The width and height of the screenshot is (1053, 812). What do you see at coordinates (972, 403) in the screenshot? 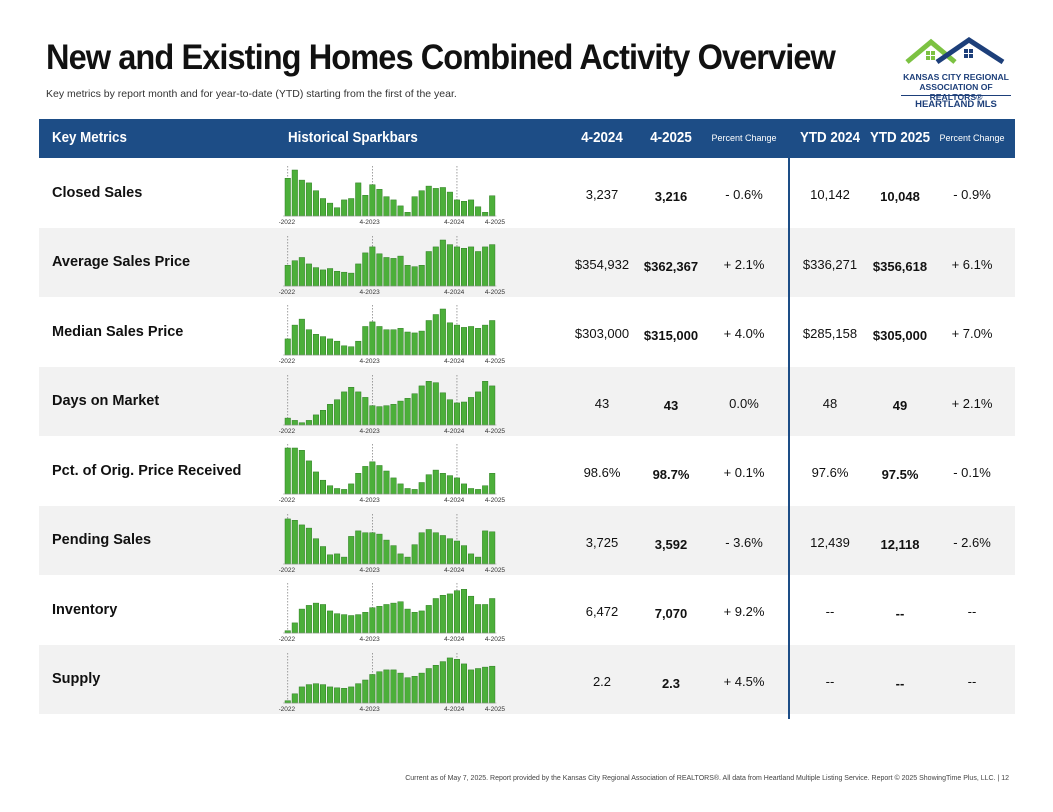
I see `value-ypct: + 2.1%` at bounding box center [972, 403].